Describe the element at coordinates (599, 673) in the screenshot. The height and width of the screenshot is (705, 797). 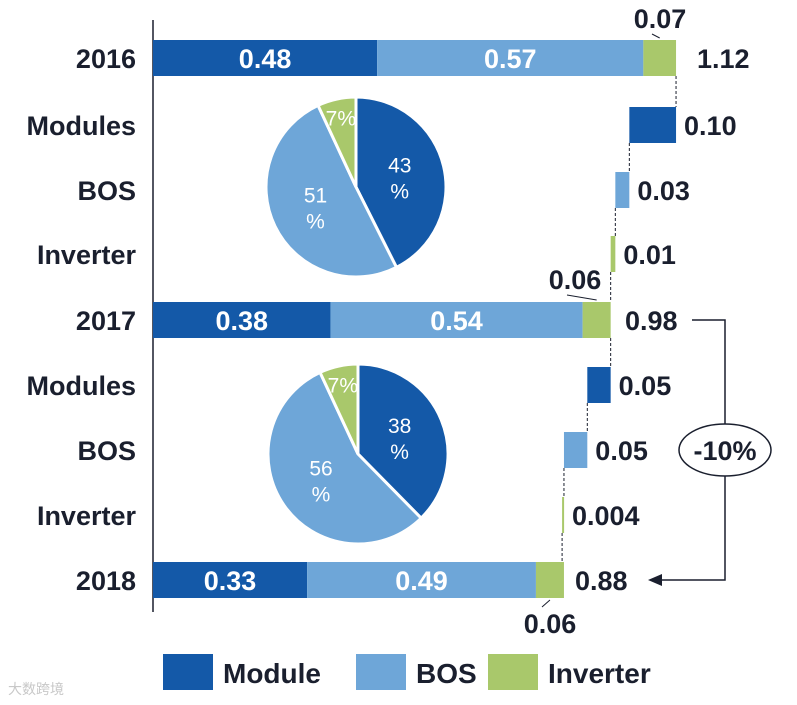
I see `legend-label-inverter: Inverter` at that location.